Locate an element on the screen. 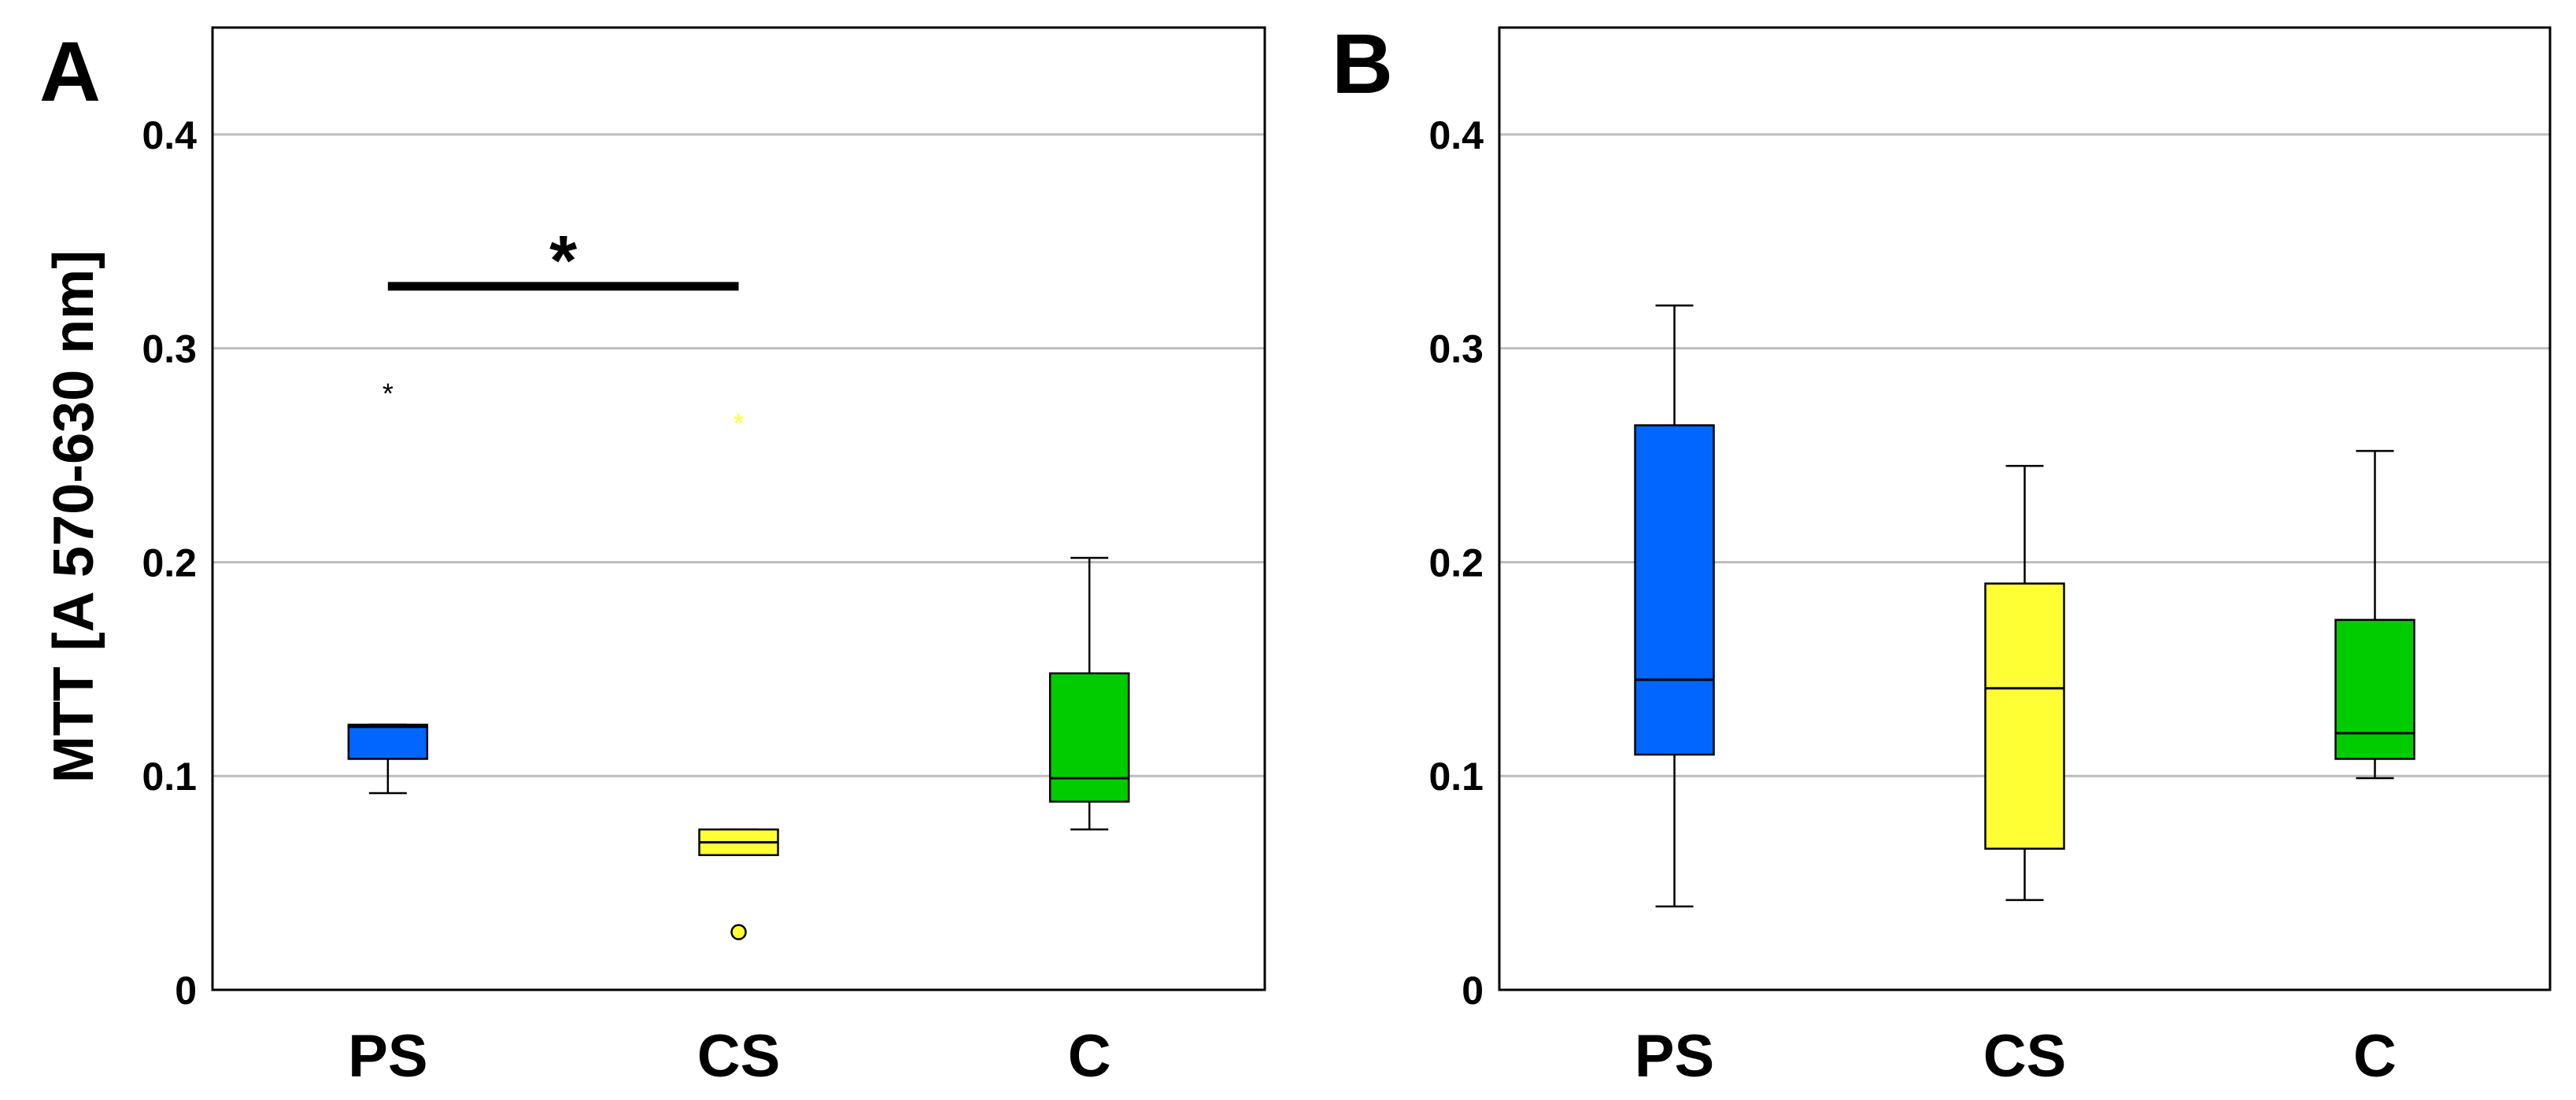 The height and width of the screenshot is (1100, 2576). panel-letter: B is located at coordinates (1362, 63).